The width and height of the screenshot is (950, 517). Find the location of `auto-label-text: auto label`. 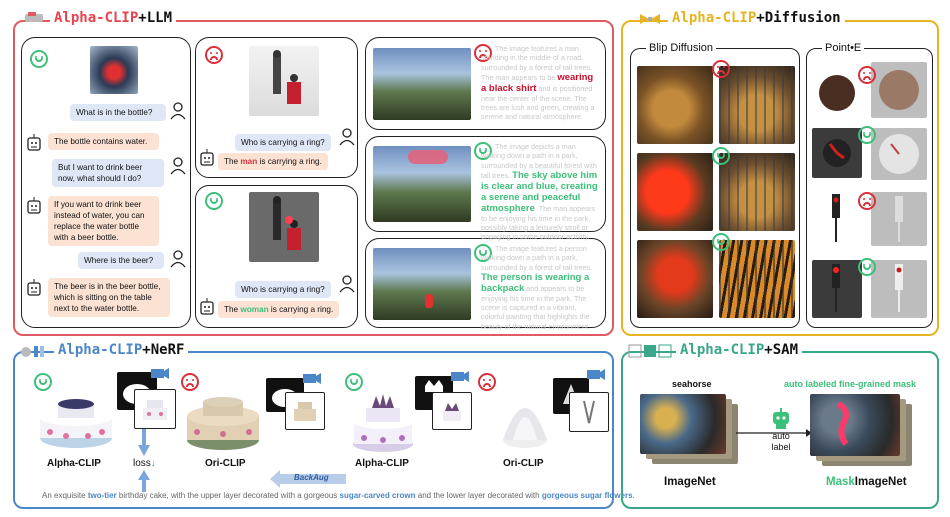

auto-label-text: auto label is located at coordinates (781, 441).